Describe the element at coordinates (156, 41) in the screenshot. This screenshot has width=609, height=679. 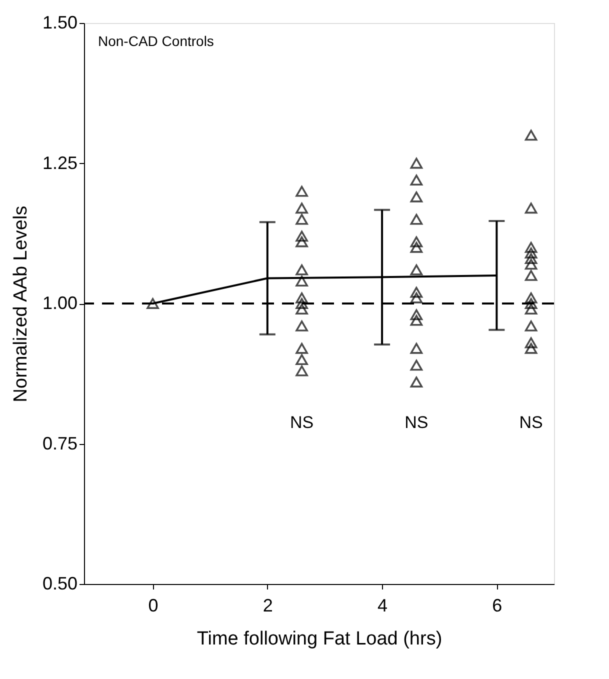
I see `annotation: Non-CAD Controls` at that location.